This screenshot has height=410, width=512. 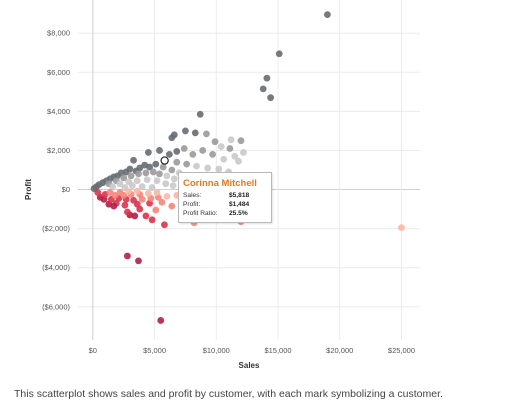 I want to click on y-tick-label: ($4,000), so click(x=56, y=267).